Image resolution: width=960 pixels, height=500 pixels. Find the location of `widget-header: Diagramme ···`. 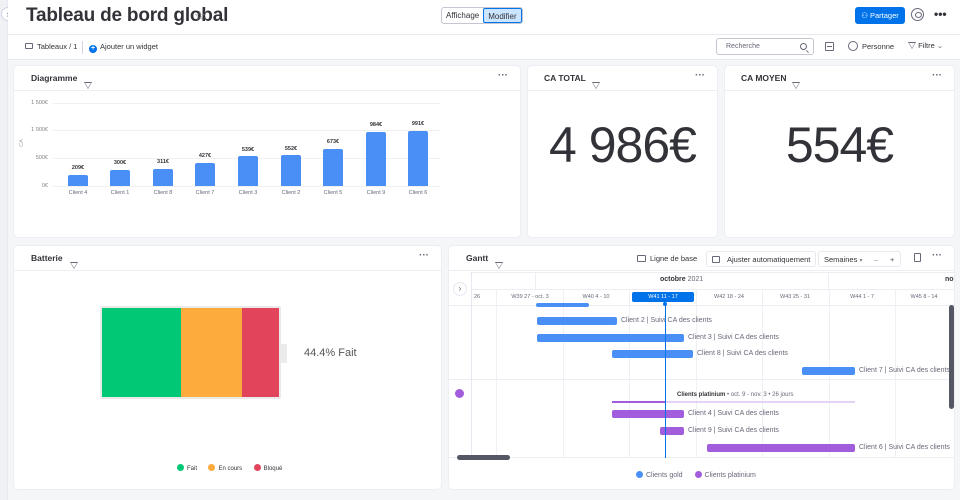

widget-header: Diagramme ··· is located at coordinates (267, 78).